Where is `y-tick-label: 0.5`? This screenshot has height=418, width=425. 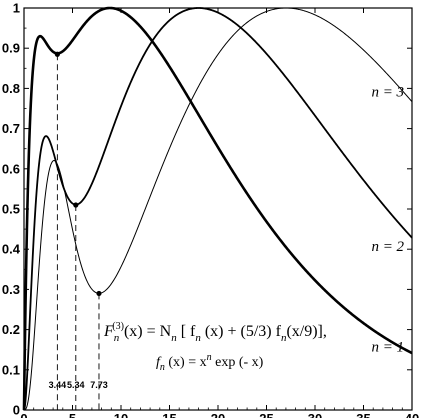
y-tick-label: 0.5 is located at coordinates (11, 209).